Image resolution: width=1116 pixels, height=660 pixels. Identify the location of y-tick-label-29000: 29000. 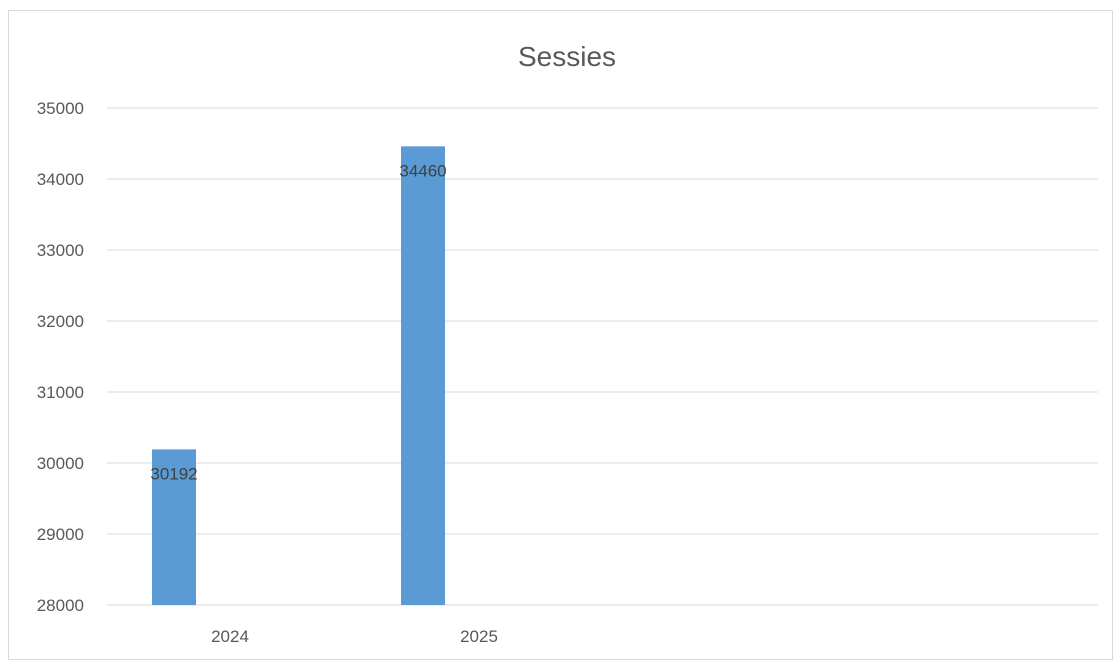
(60, 534).